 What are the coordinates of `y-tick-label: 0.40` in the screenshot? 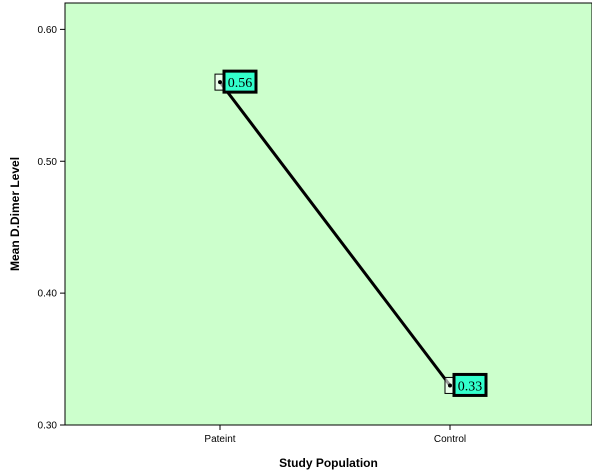 It's located at (48, 294).